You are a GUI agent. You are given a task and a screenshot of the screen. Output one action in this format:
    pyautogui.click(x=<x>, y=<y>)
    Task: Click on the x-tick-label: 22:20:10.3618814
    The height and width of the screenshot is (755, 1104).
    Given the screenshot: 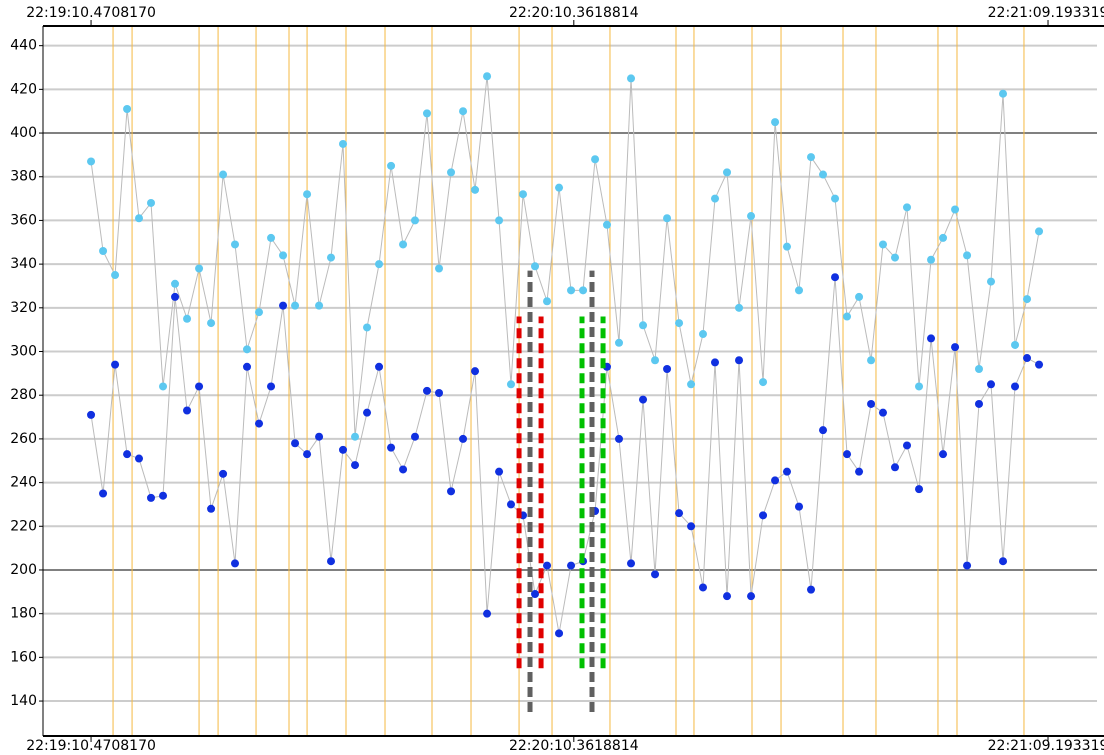 What is the action you would take?
    pyautogui.click(x=574, y=746)
    